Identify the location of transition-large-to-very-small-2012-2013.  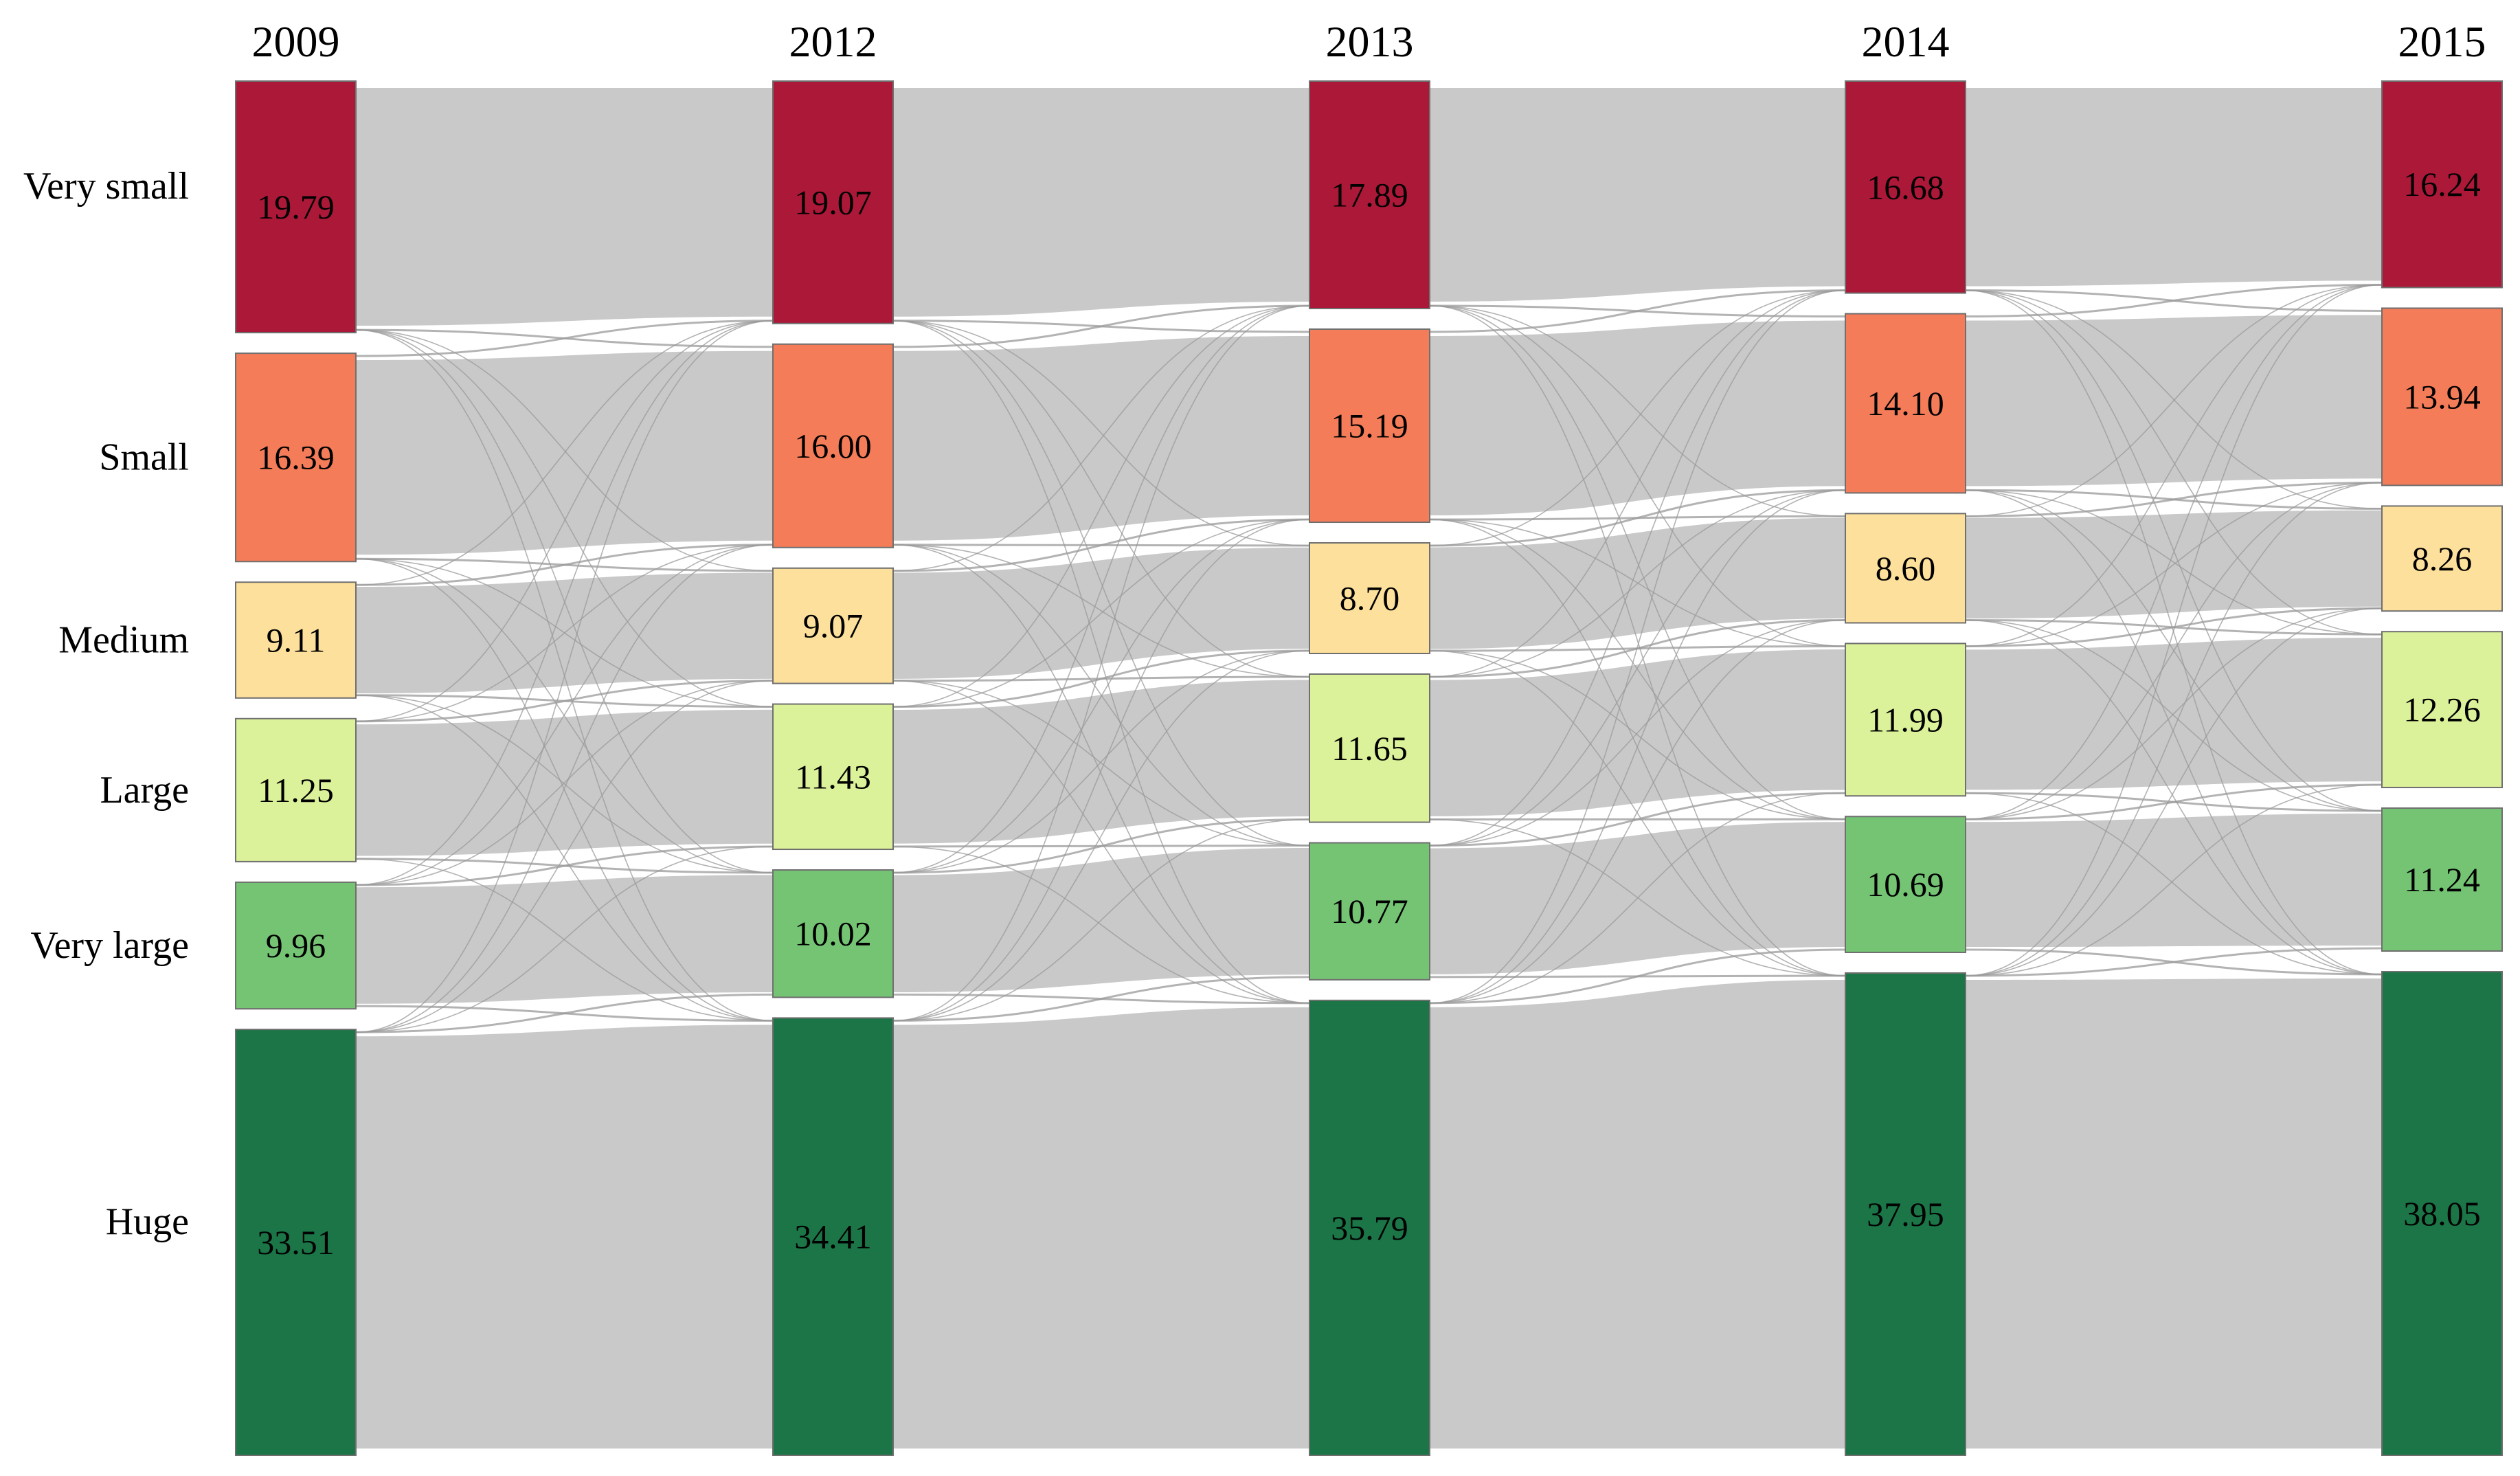
(1101, 506).